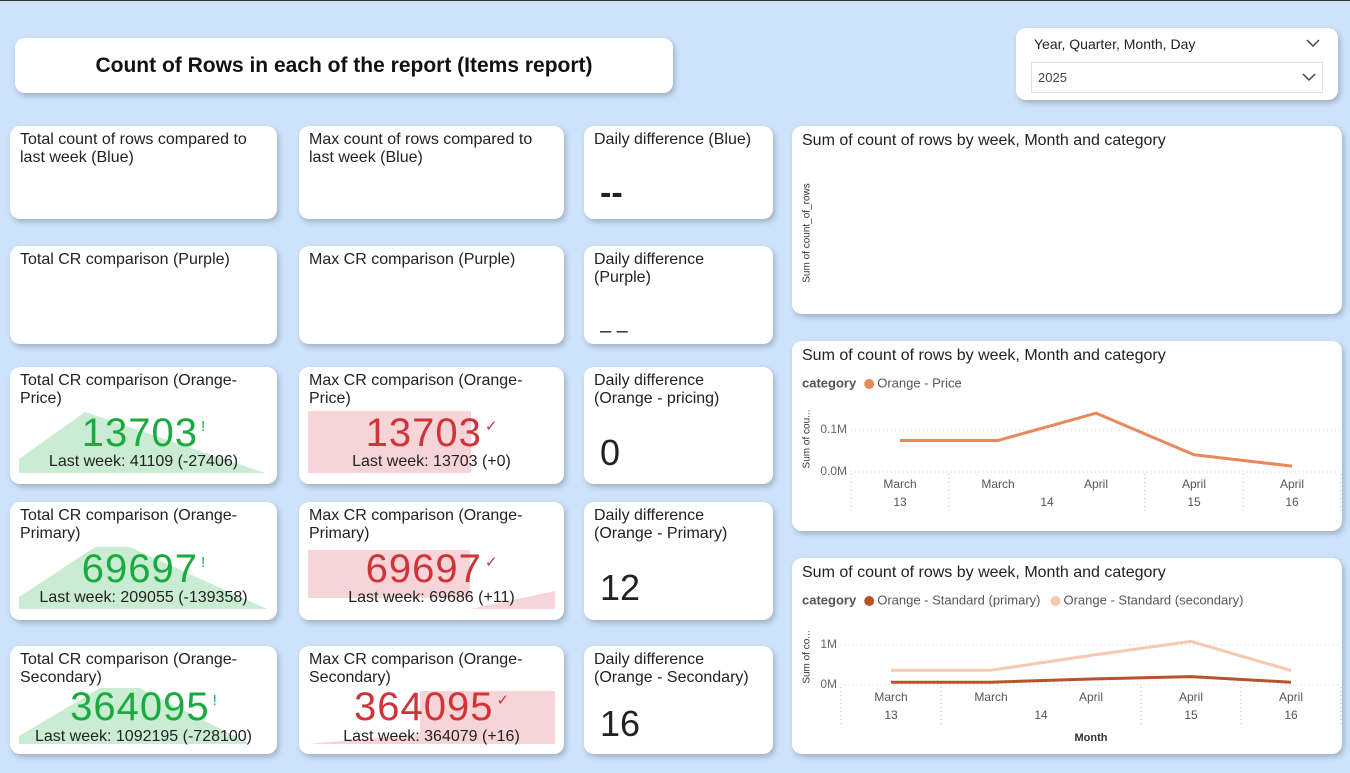 The image size is (1350, 773). I want to click on daily-value: 16, so click(620, 723).